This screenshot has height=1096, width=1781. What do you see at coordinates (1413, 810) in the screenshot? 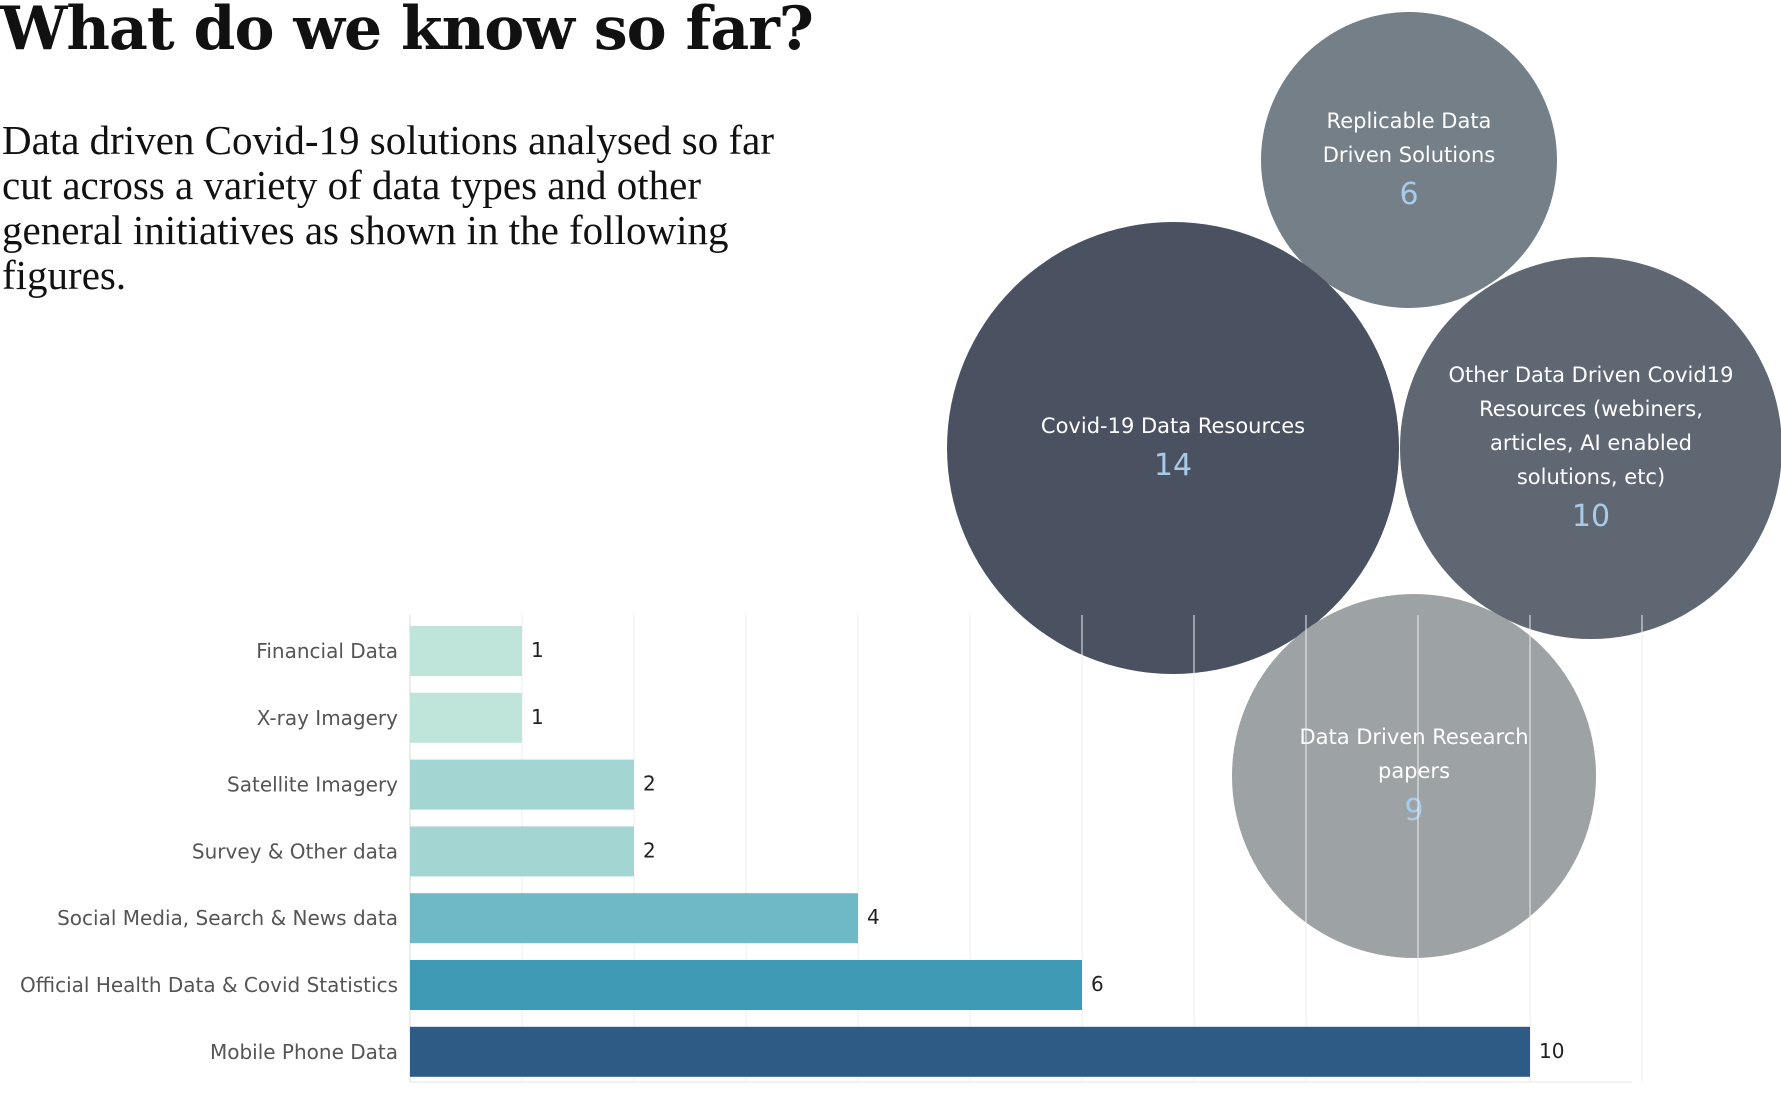
I see `bubble-value: 9` at bounding box center [1413, 810].